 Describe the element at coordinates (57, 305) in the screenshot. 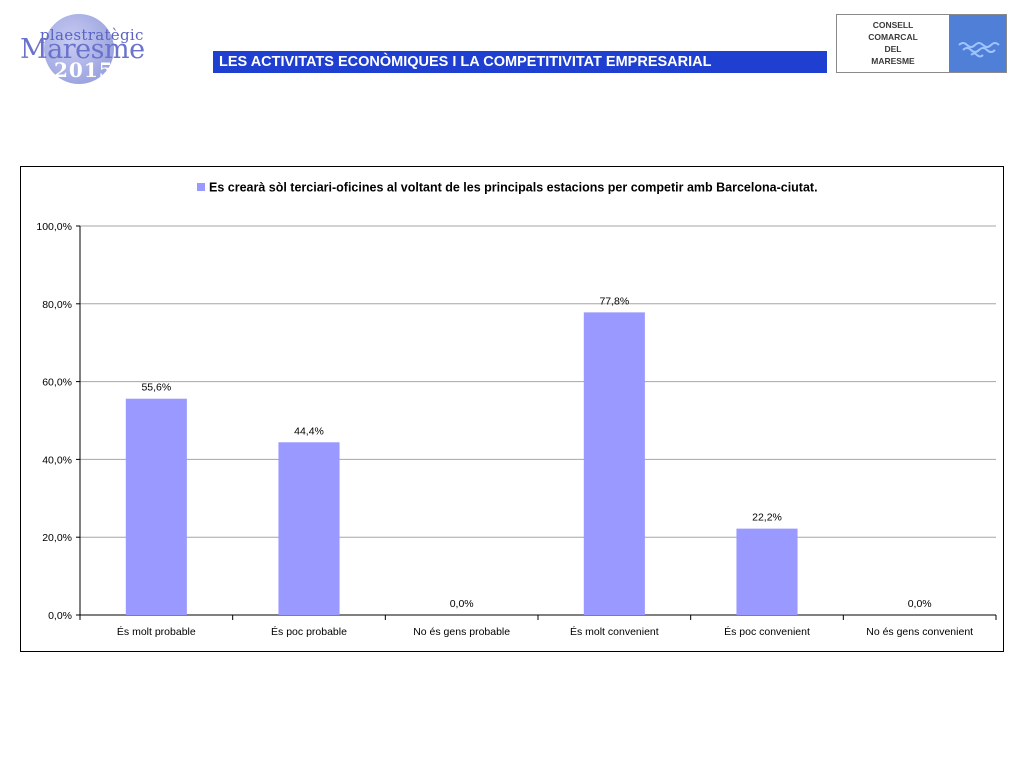

I see `y-tick-label: 80,0%` at that location.